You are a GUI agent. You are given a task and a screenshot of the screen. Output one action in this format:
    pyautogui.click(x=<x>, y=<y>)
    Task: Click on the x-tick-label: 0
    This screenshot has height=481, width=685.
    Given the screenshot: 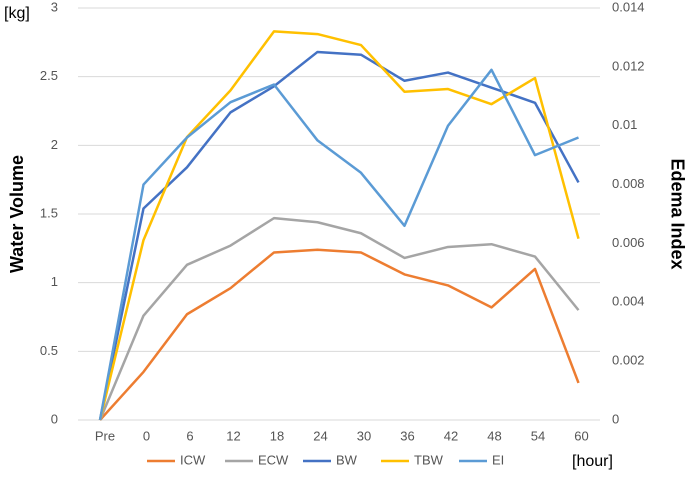 What is the action you would take?
    pyautogui.click(x=146, y=435)
    